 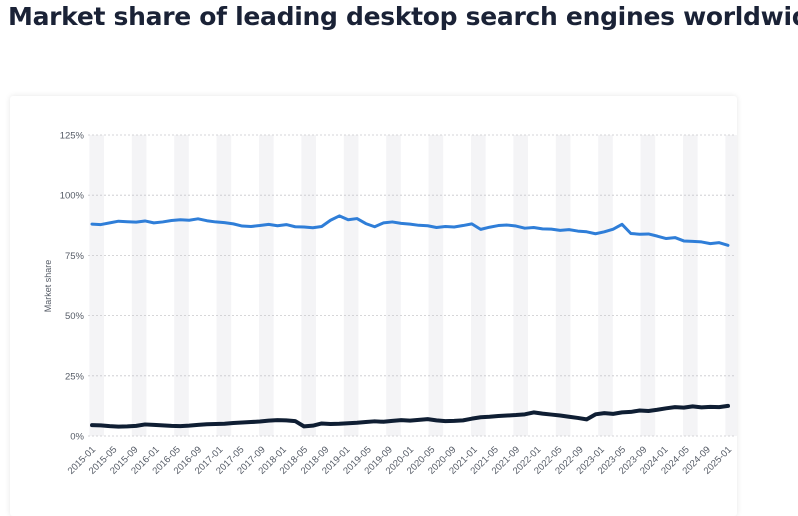 I want to click on y-tick-label: 125%, so click(x=72, y=136).